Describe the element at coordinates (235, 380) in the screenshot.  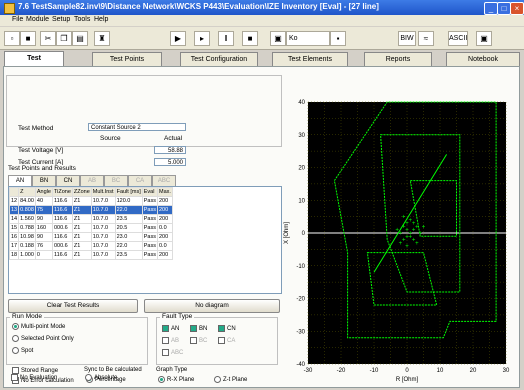
I see `graph-type-label: Z-t Plane` at that location.